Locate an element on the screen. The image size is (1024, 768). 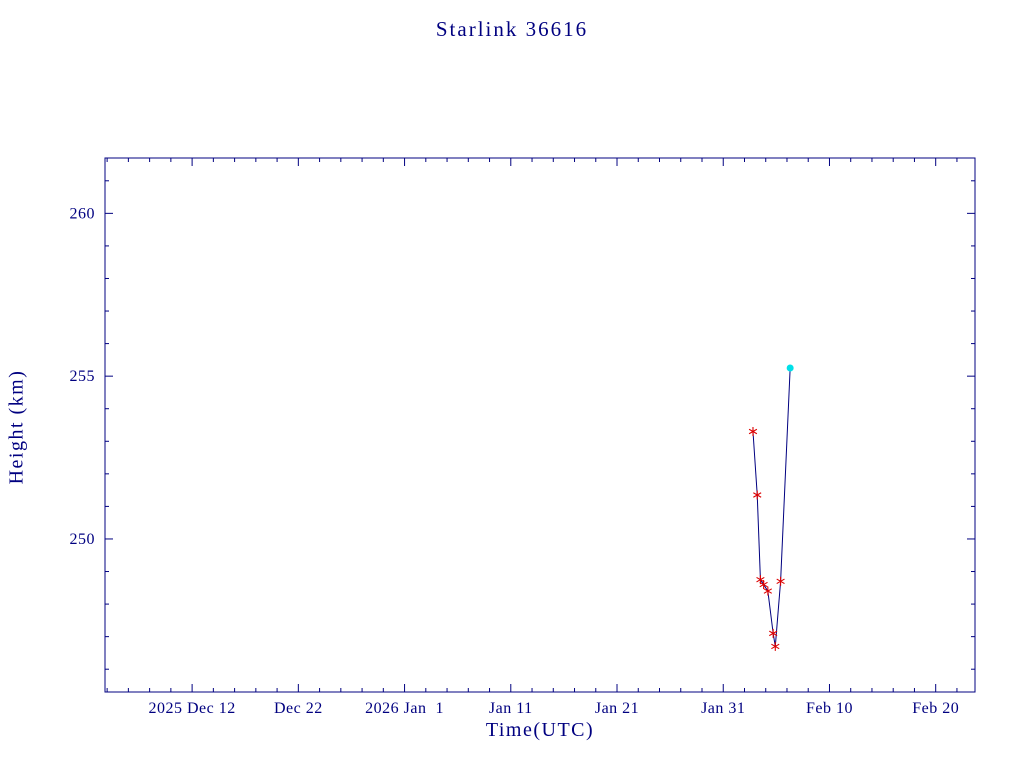
height-curve is located at coordinates (771, 507).